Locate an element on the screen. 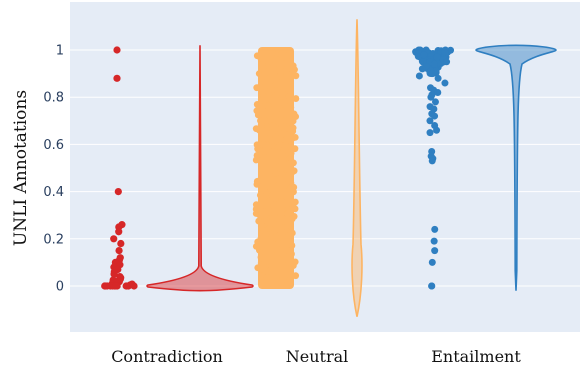 This screenshot has height=372, width=582. y-tick-label-3: 0.6 is located at coordinates (53, 145).